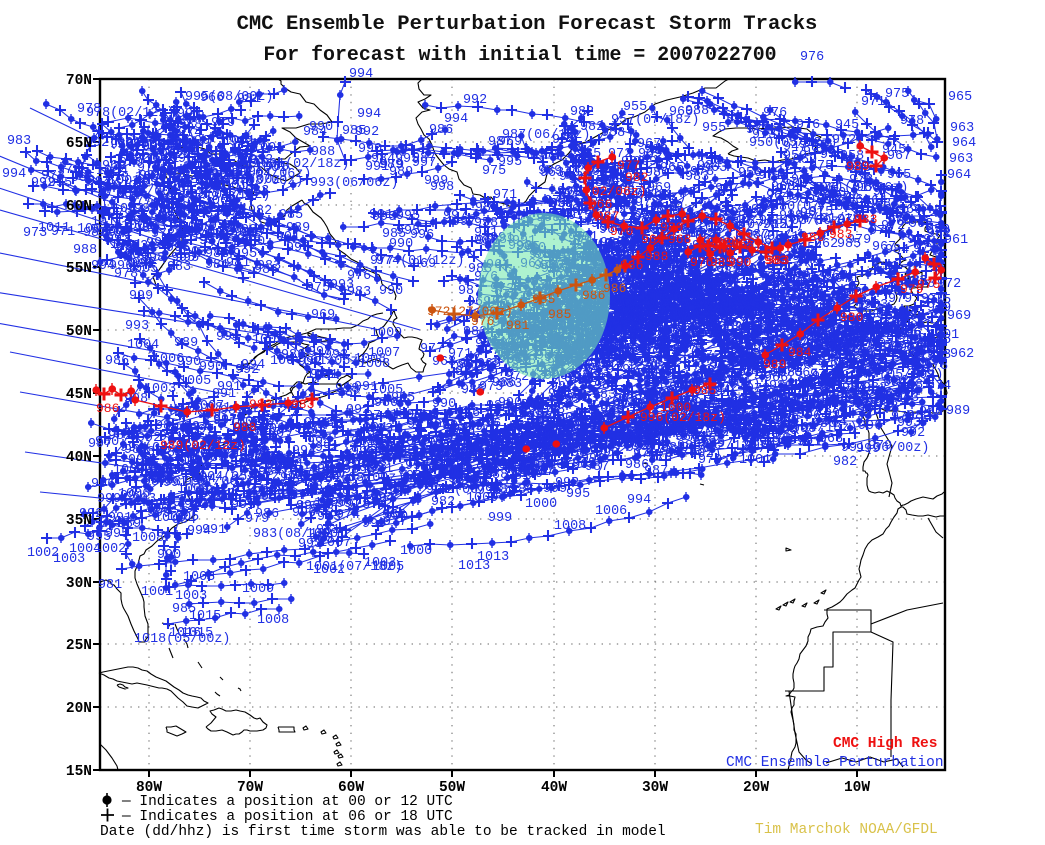  Describe the element at coordinates (890, 344) in the screenshot. I see `svg-text: 976` at that location.